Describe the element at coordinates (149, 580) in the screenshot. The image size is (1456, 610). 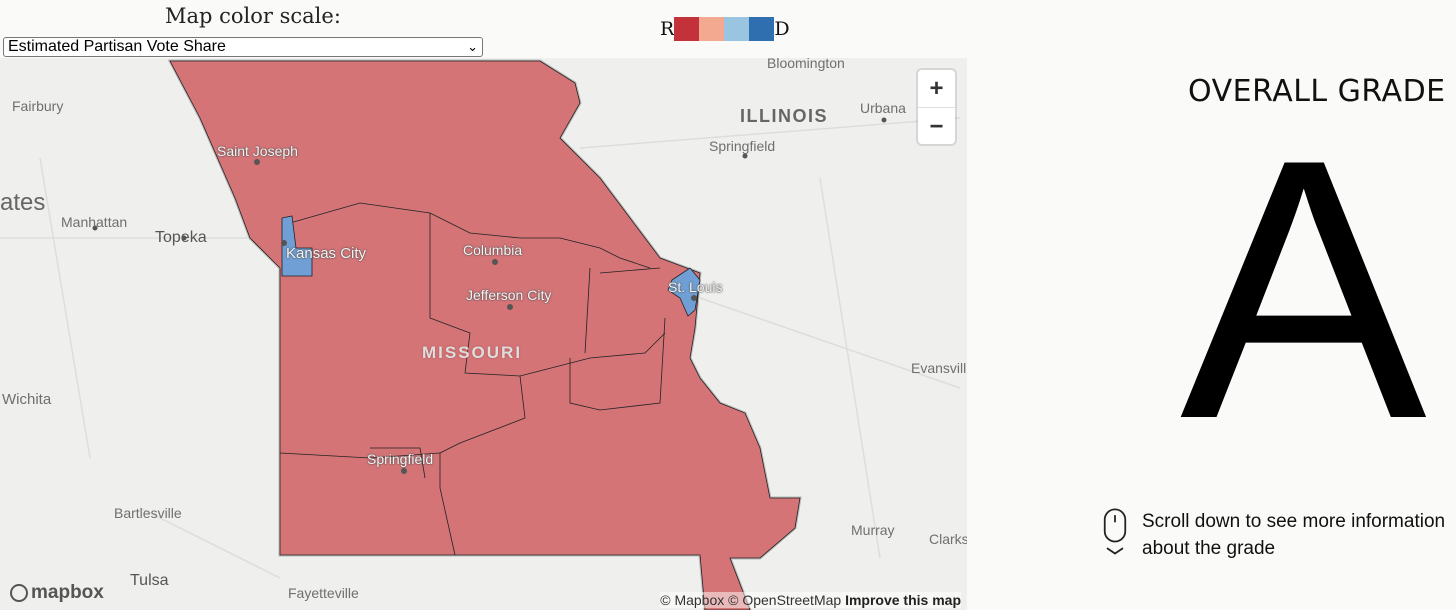
I see `map-label-tulsa: Tulsa` at that location.